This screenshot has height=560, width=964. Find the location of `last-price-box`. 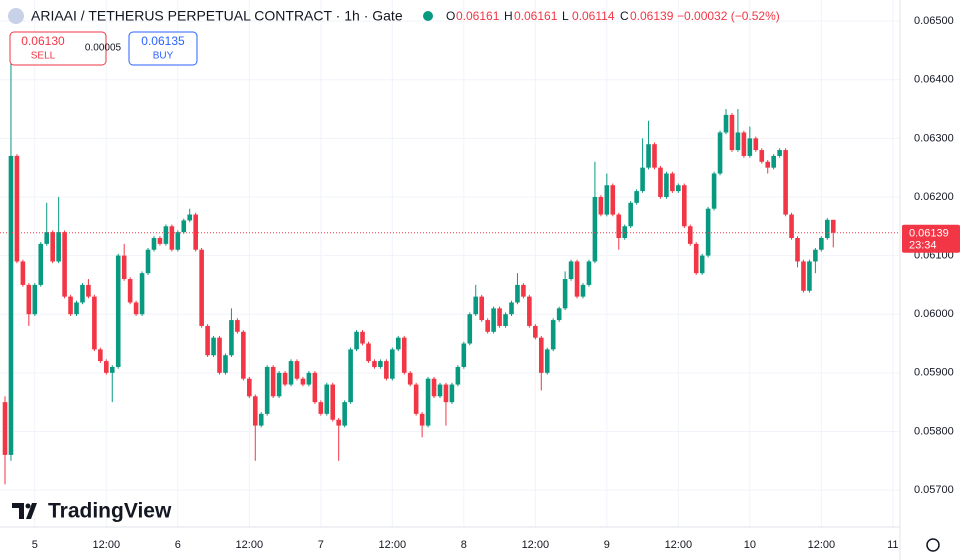

last-price-box is located at coordinates (931, 238).